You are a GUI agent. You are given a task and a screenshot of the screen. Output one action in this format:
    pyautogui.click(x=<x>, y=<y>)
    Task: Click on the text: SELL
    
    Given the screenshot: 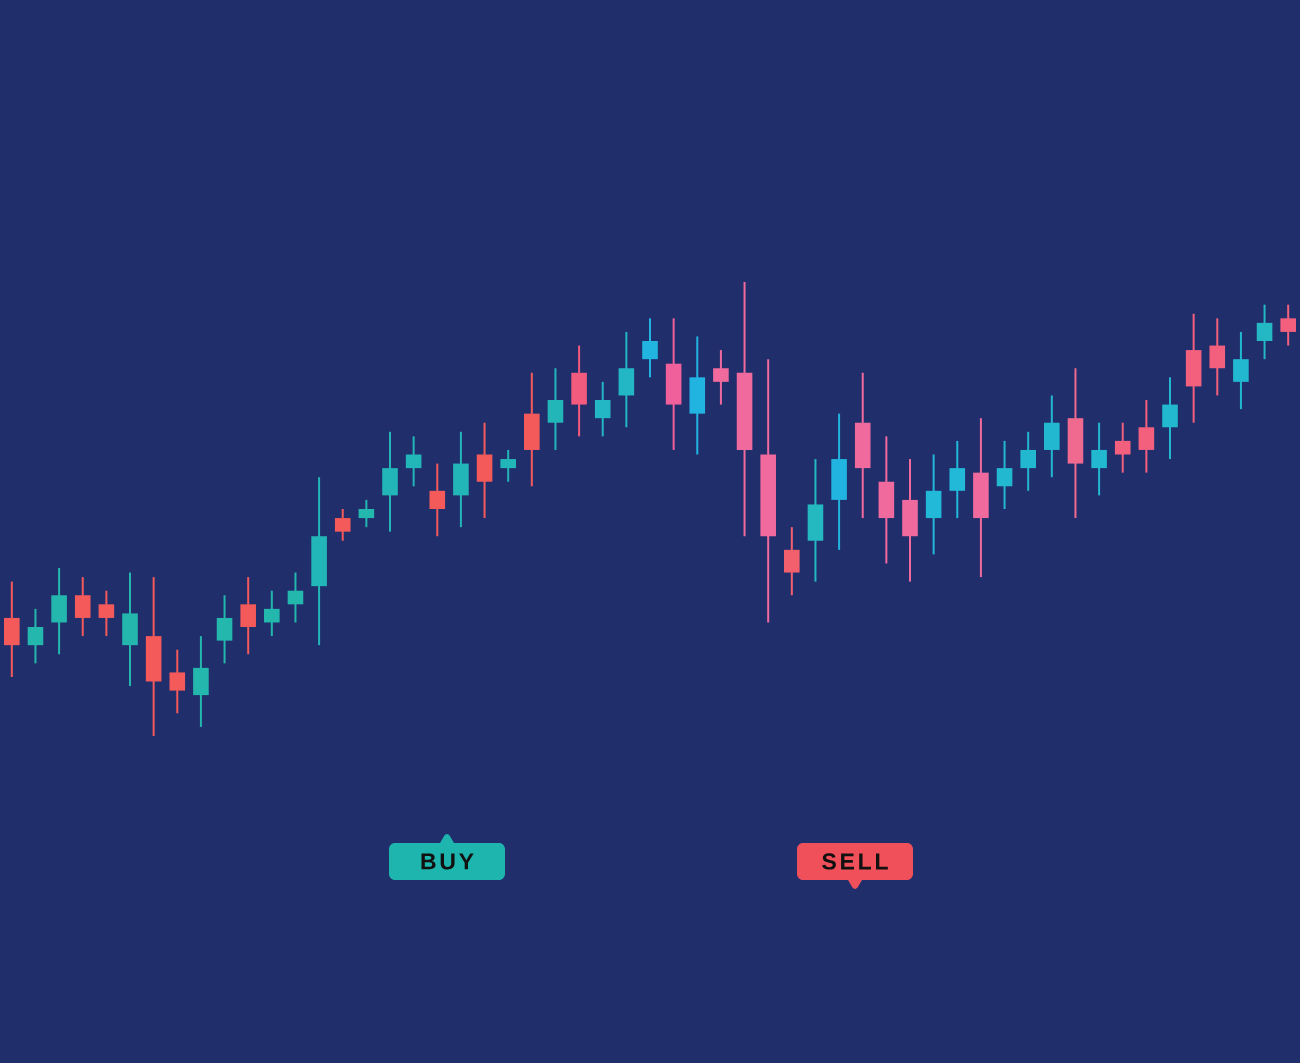 What is the action you would take?
    pyautogui.click(x=855, y=861)
    